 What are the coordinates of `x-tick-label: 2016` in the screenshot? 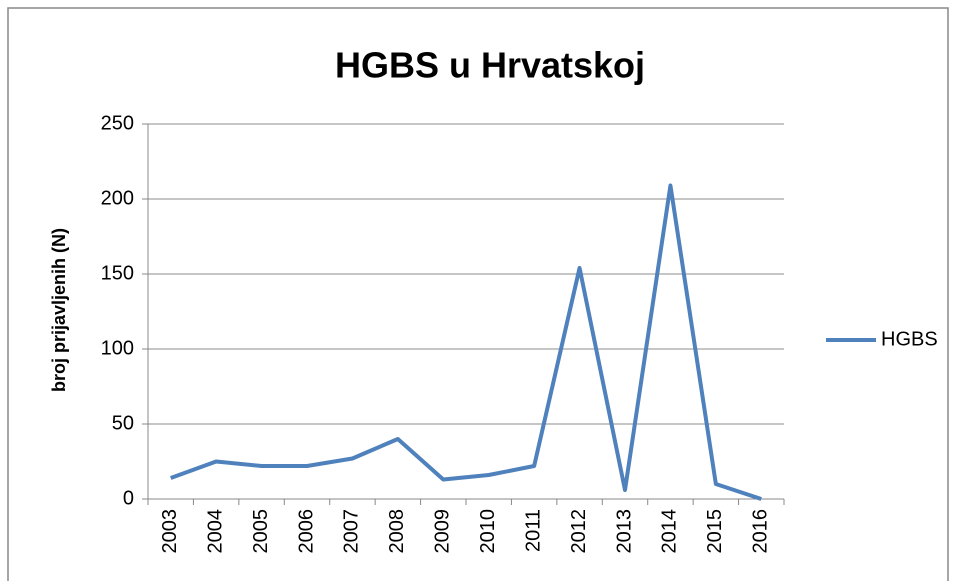 It's located at (761, 531).